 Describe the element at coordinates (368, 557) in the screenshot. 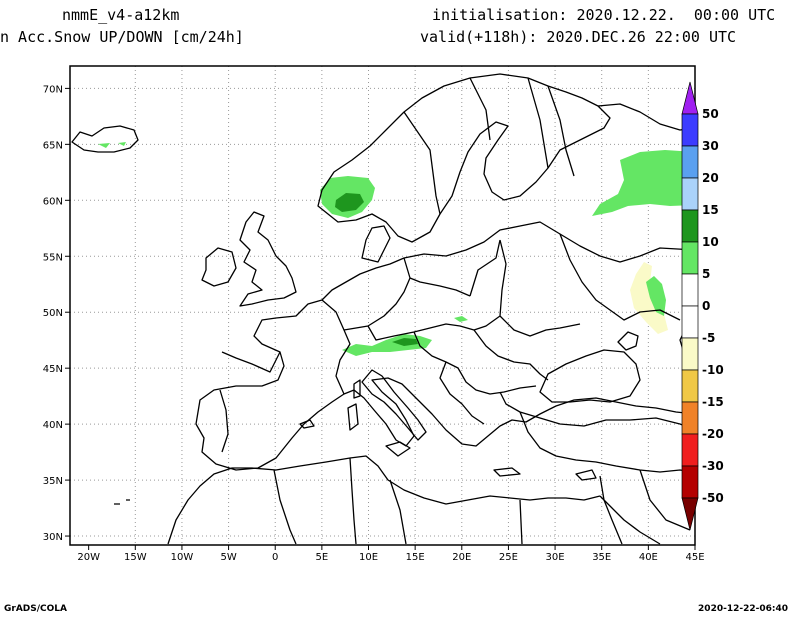

I see `lon-label: 10E` at that location.